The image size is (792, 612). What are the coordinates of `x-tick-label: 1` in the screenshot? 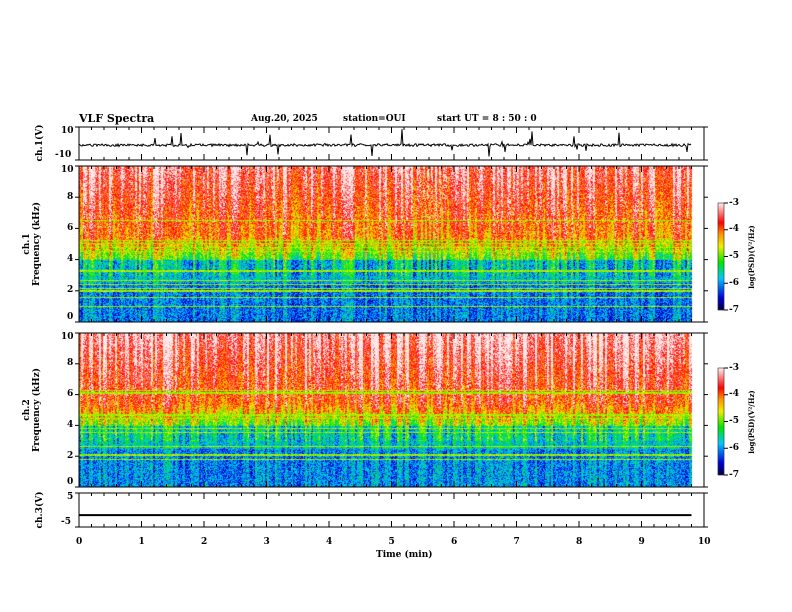 It's located at (141, 542).